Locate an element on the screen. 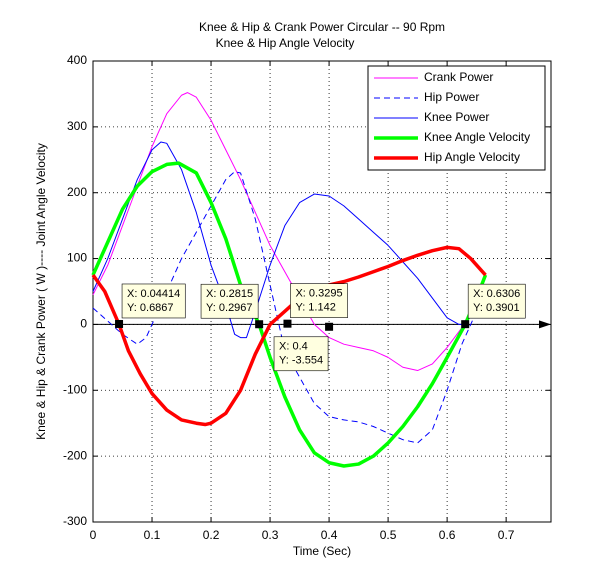  x-tick-label: 0.2 is located at coordinates (211, 535).